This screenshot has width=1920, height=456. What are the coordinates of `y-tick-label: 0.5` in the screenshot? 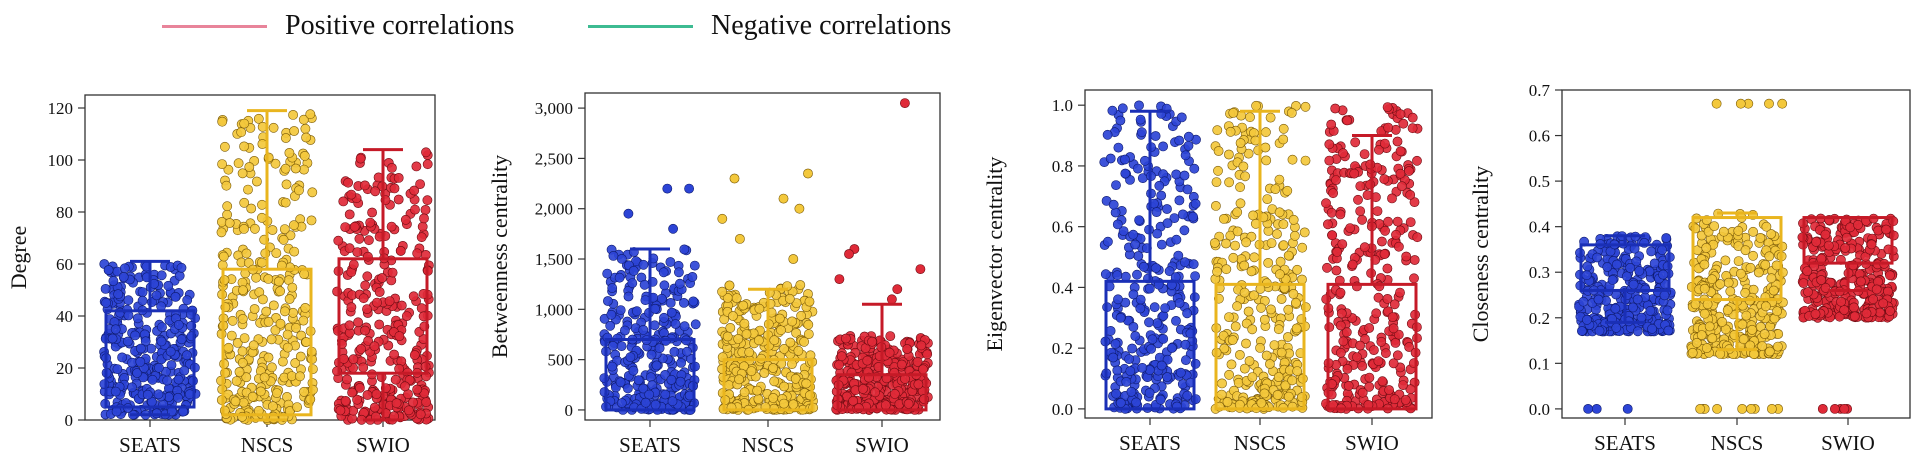 It's located at (1539, 181).